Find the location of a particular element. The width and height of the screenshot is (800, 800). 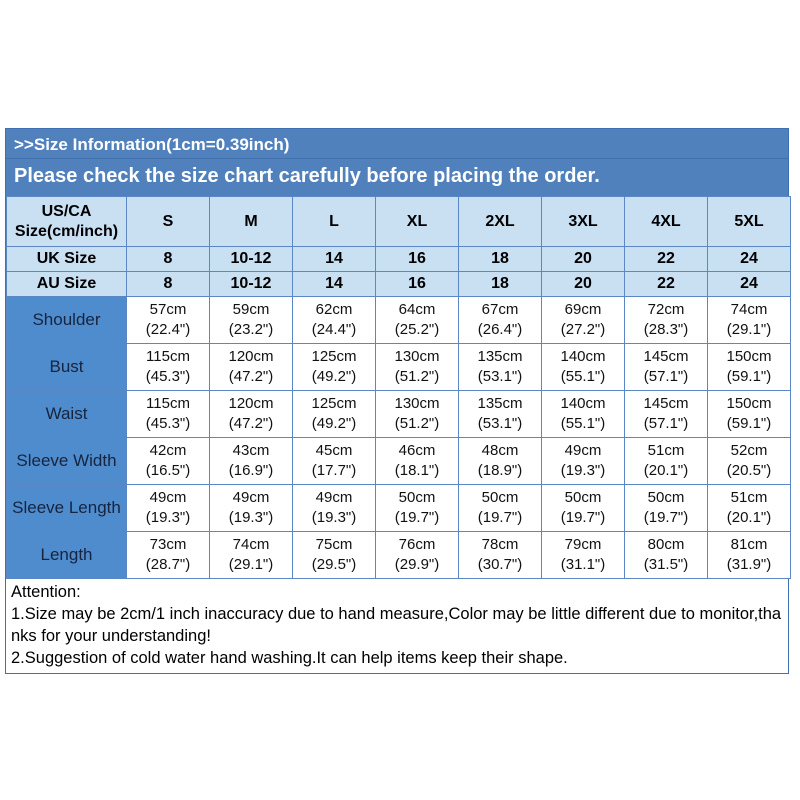

measurement-value-cell: 73cm (28.7") is located at coordinates (168, 555).